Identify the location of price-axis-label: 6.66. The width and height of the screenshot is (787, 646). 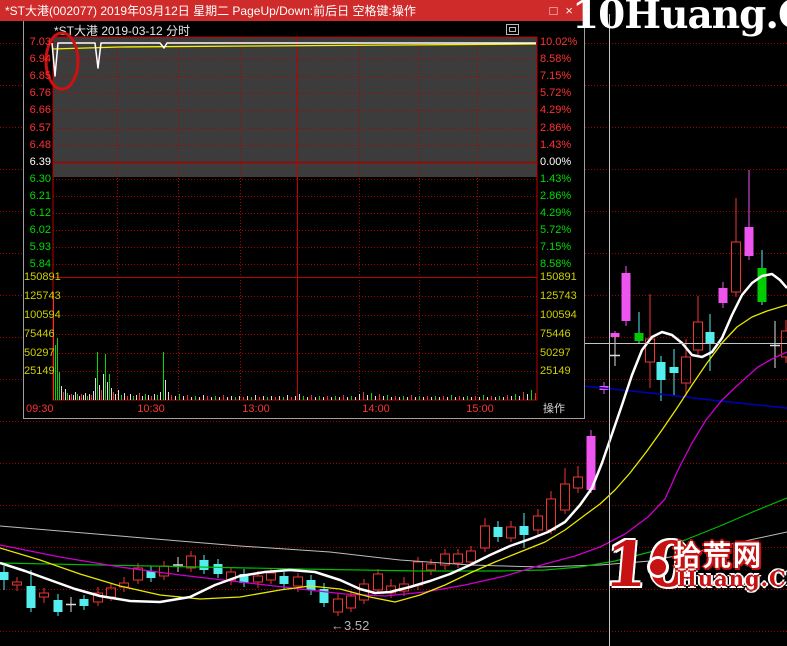
(40, 110).